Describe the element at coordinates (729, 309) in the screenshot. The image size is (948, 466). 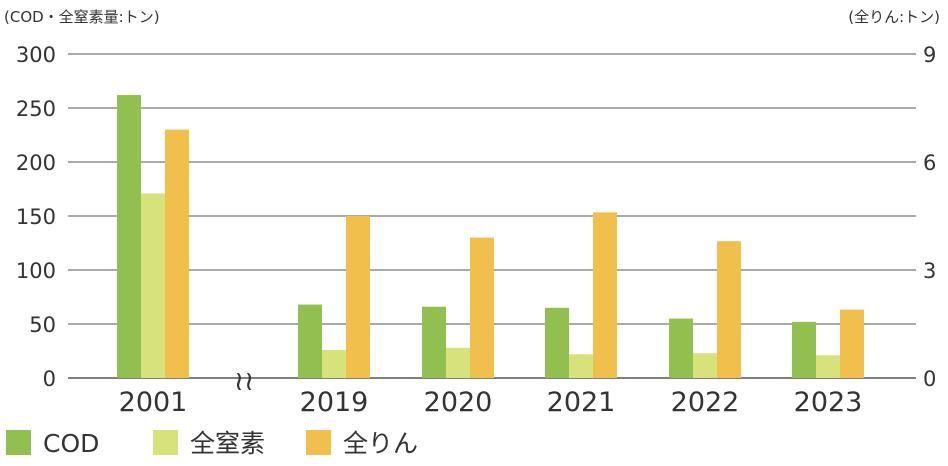
I see `bar-3-2022` at that location.